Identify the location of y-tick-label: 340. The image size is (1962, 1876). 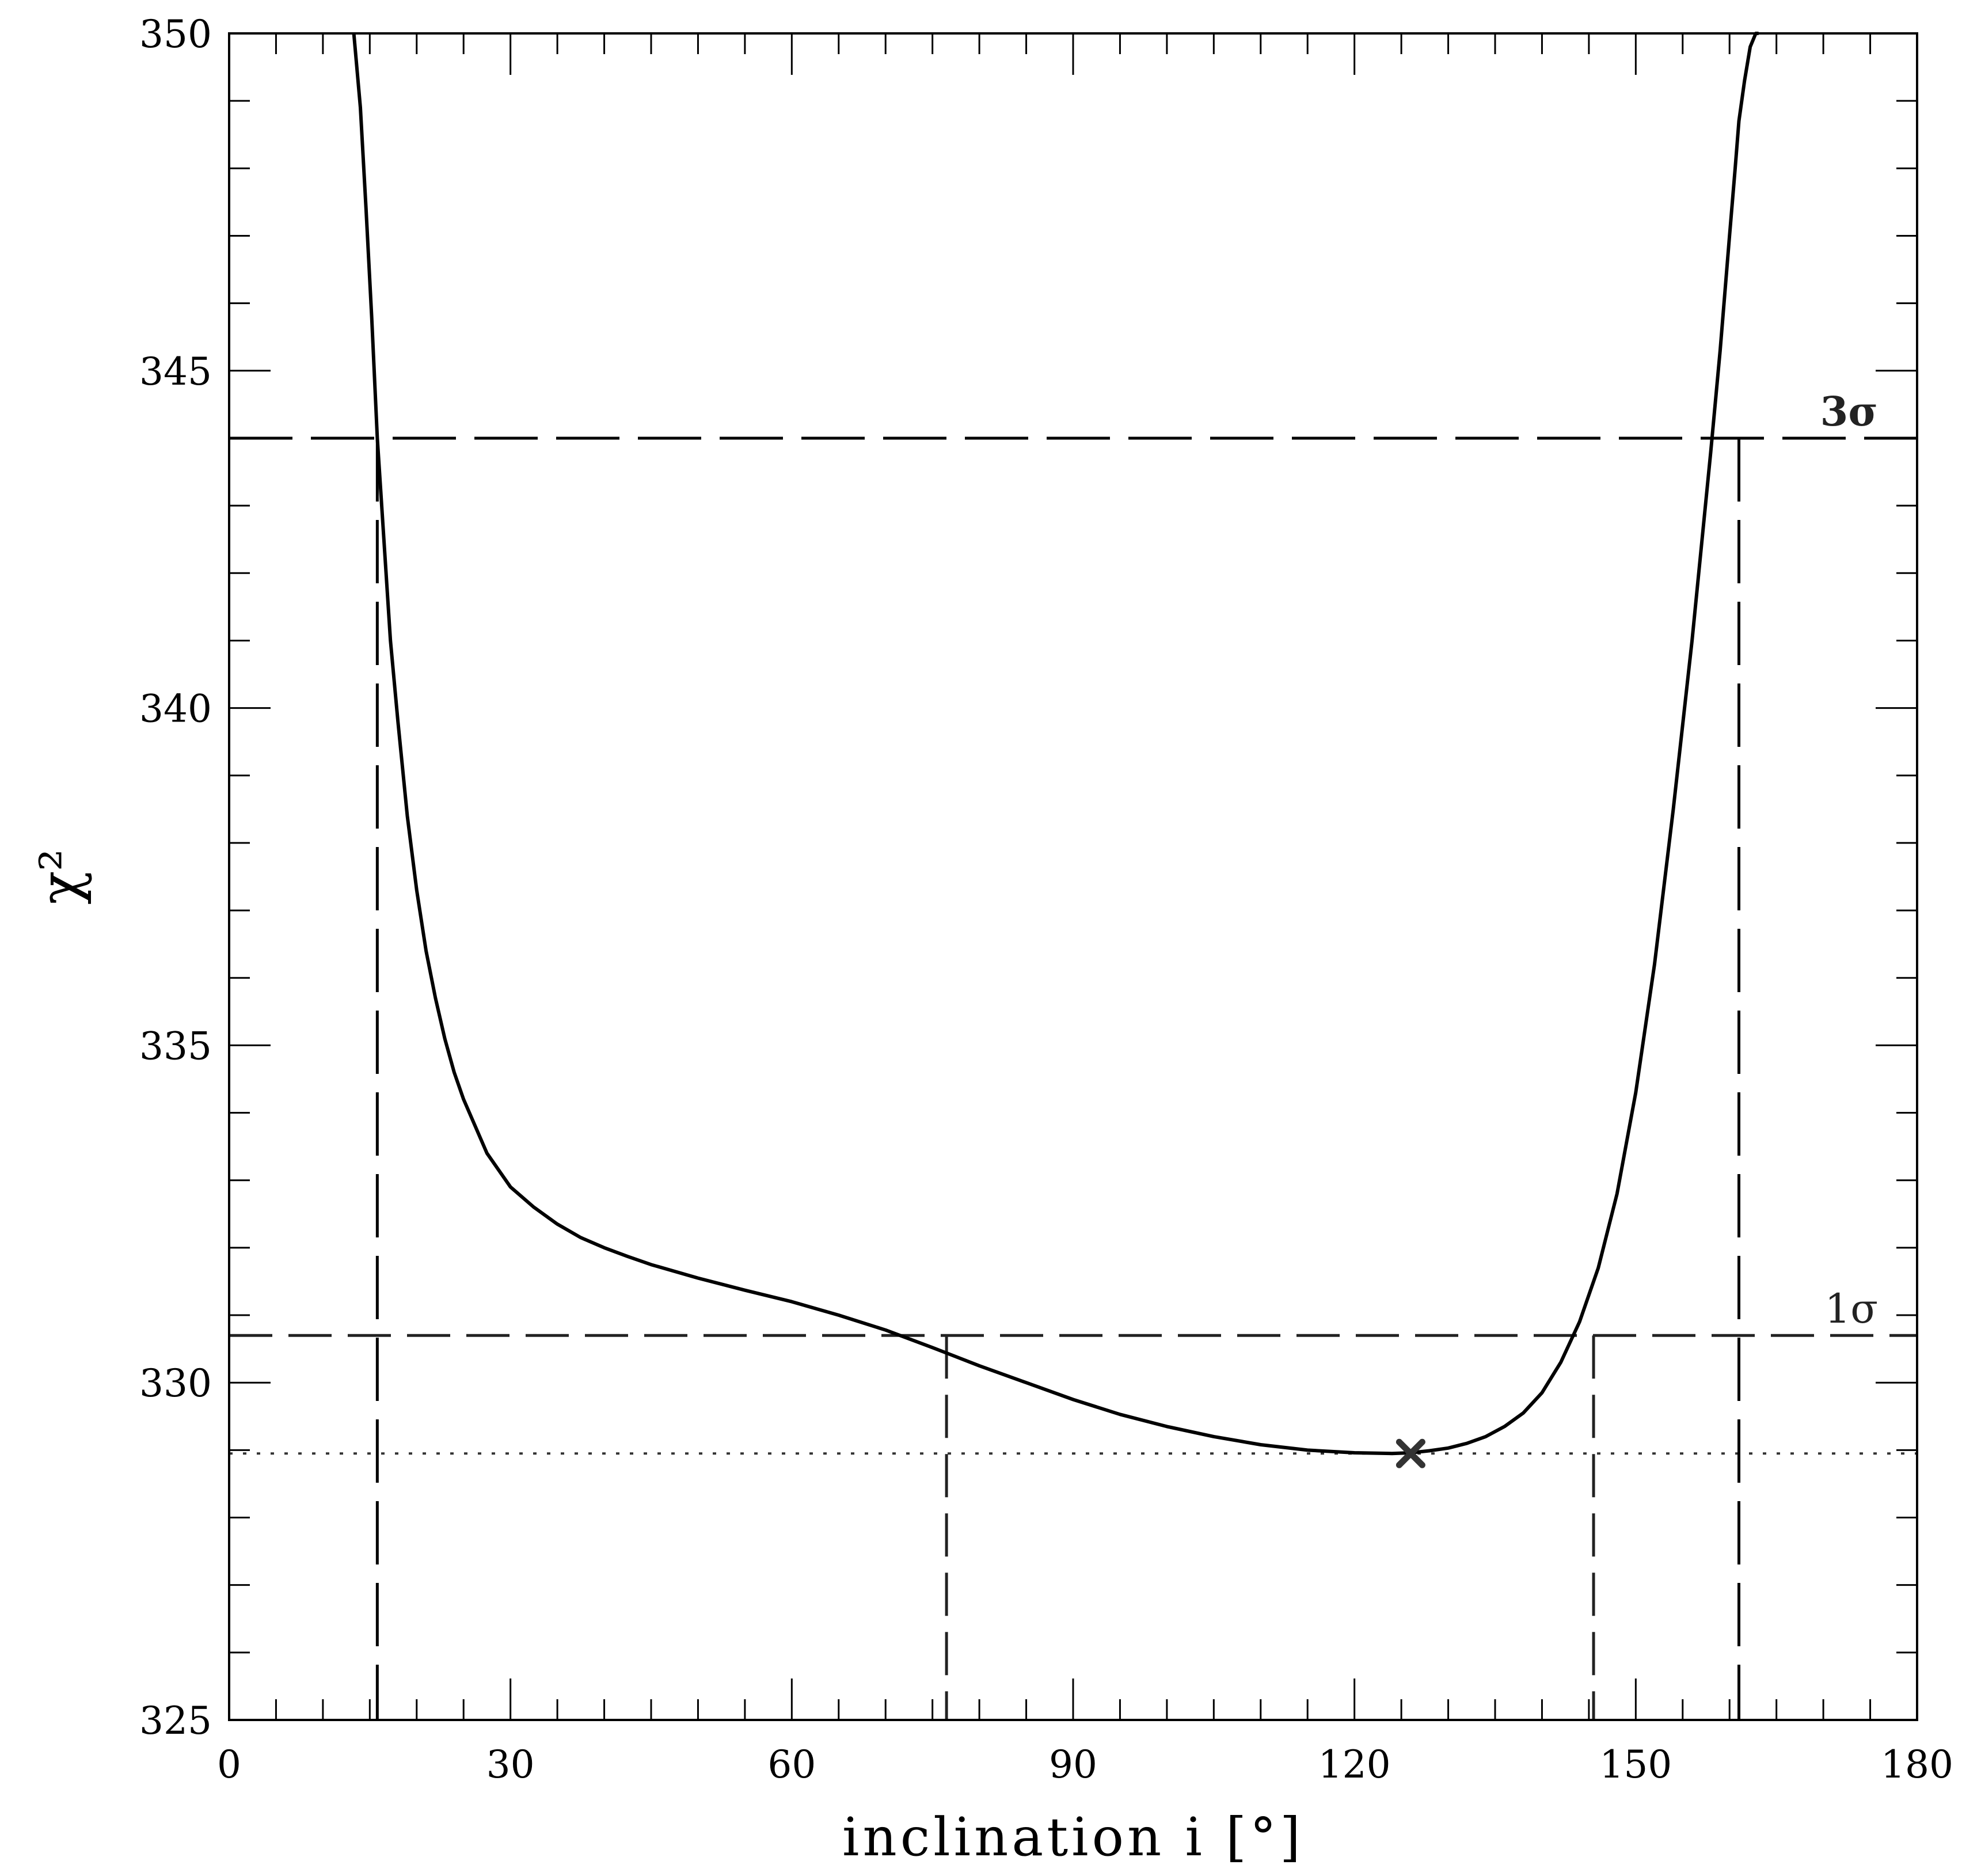
(175, 709).